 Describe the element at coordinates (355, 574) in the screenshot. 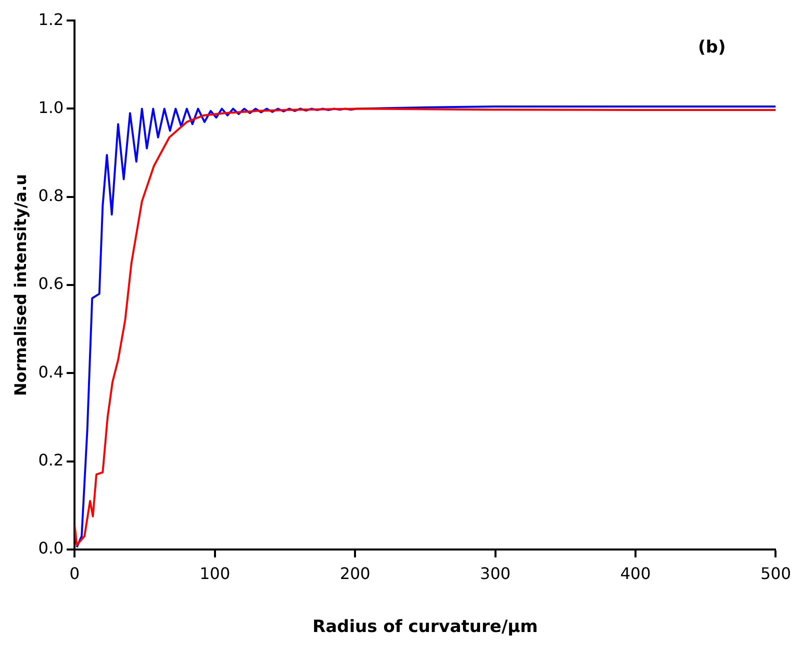

I see `x-tick-label: 200` at that location.